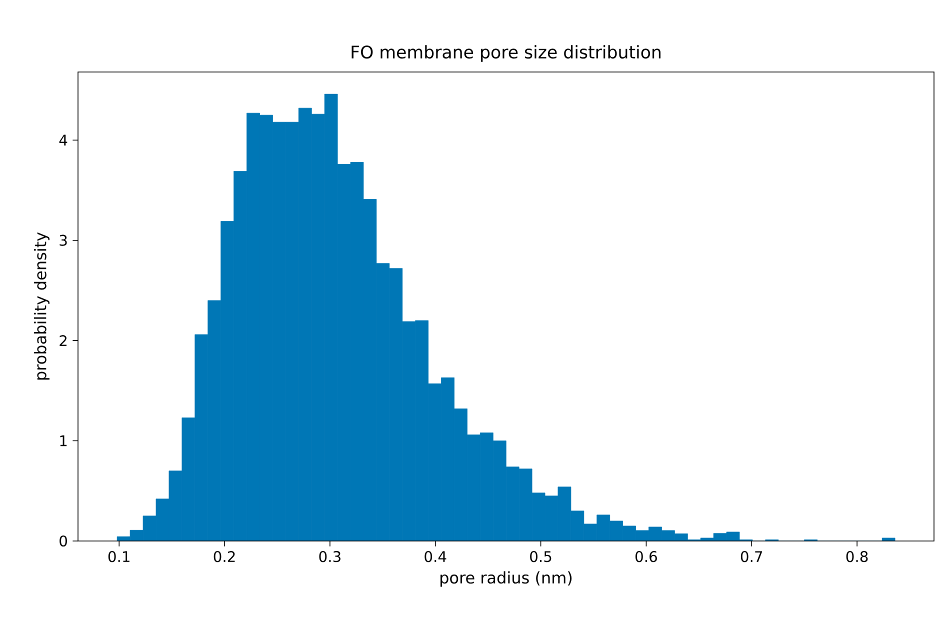 The image size is (946, 620). I want to click on y-tick-label: 0, so click(63, 541).